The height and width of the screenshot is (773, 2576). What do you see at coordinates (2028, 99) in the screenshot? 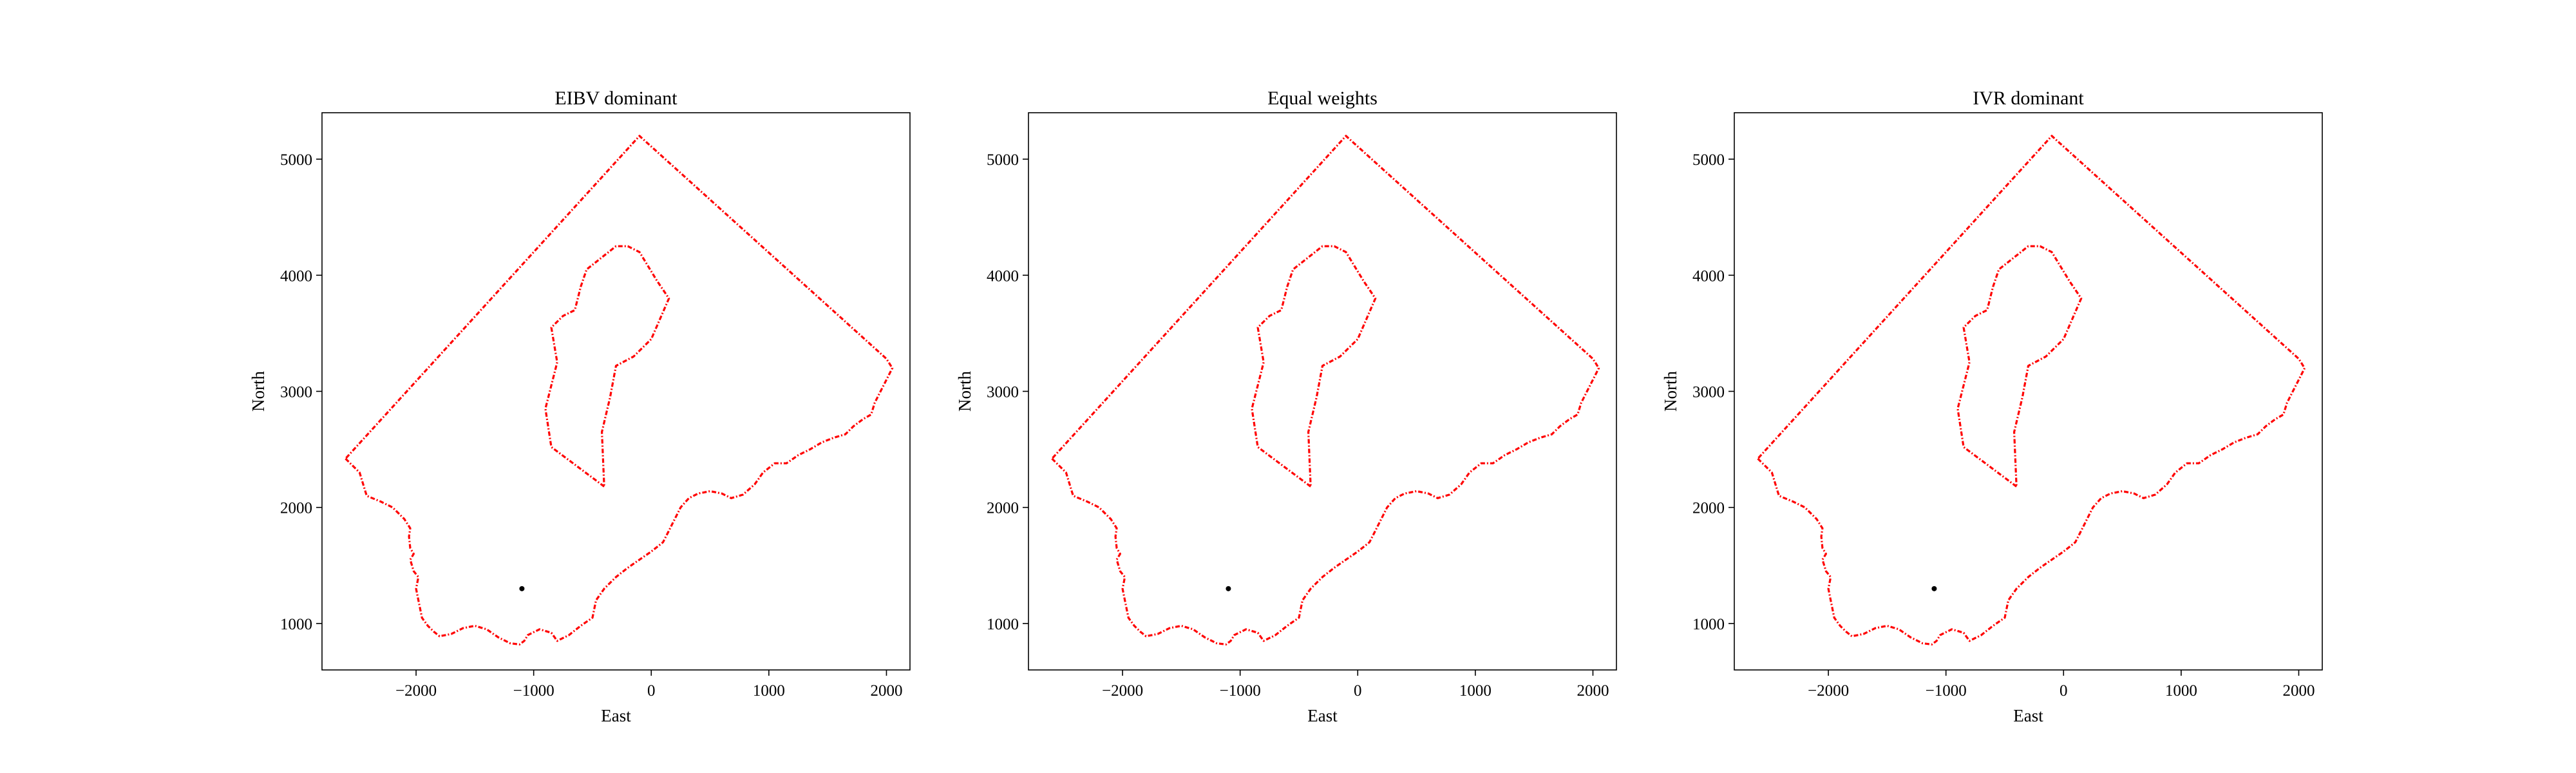
I see `panel-title: IVR dominant` at bounding box center [2028, 99].